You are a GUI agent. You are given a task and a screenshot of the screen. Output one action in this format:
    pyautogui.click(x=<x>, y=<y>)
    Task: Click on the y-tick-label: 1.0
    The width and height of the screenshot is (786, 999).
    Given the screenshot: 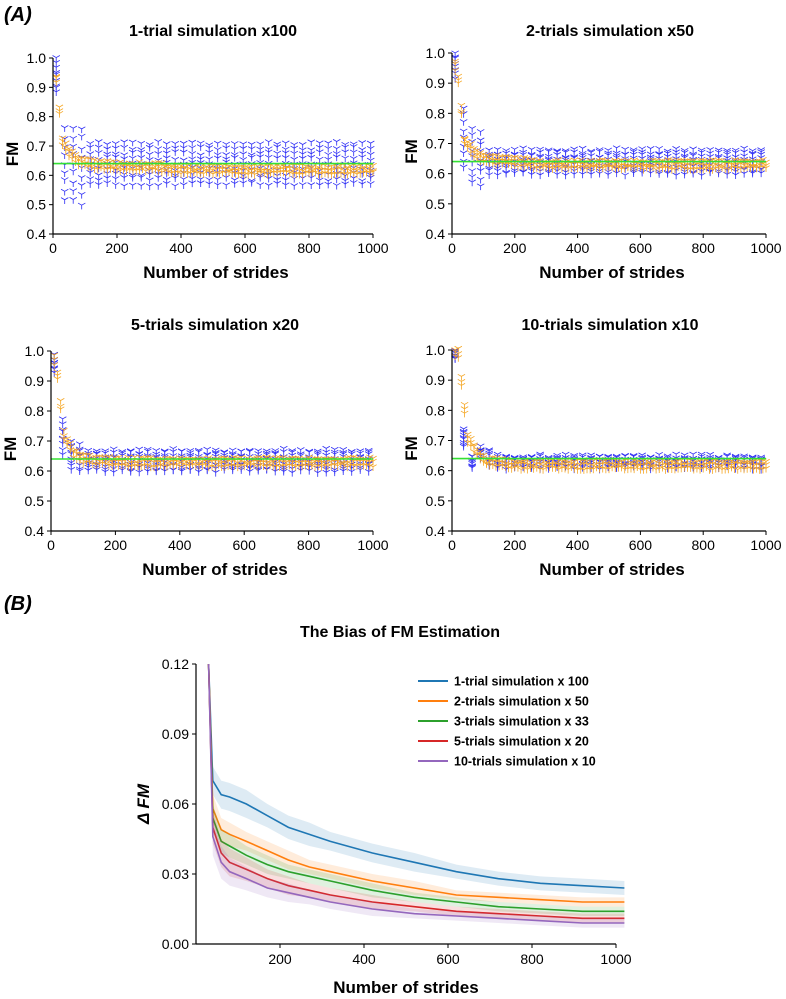 What is the action you would take?
    pyautogui.click(x=436, y=53)
    